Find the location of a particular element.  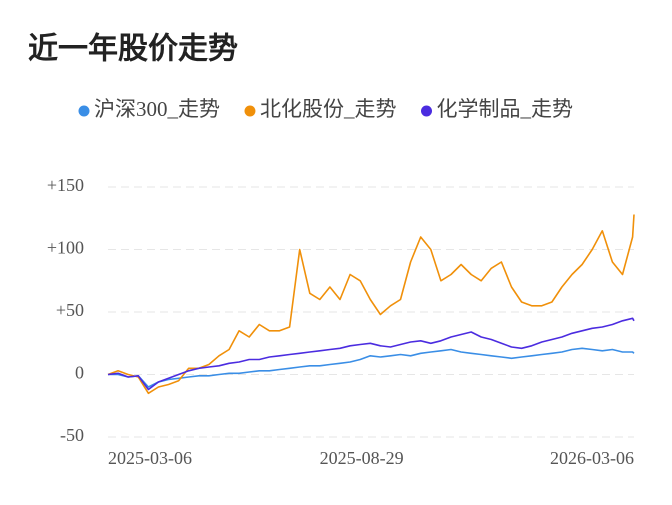

chart-title: 近一年股价走势 is located at coordinates (133, 49).